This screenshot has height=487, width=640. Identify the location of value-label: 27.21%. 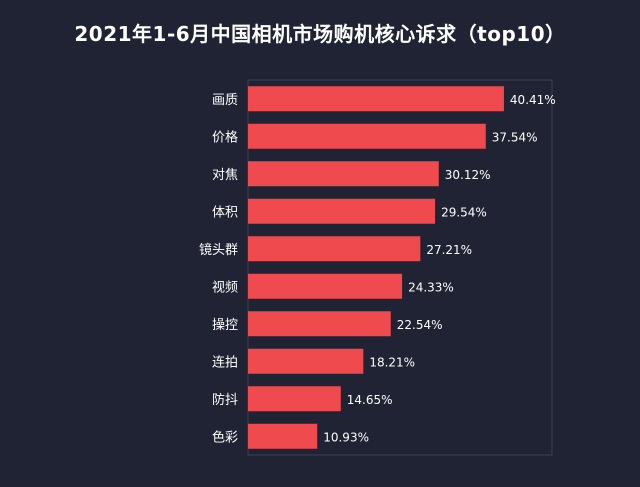
(449, 250).